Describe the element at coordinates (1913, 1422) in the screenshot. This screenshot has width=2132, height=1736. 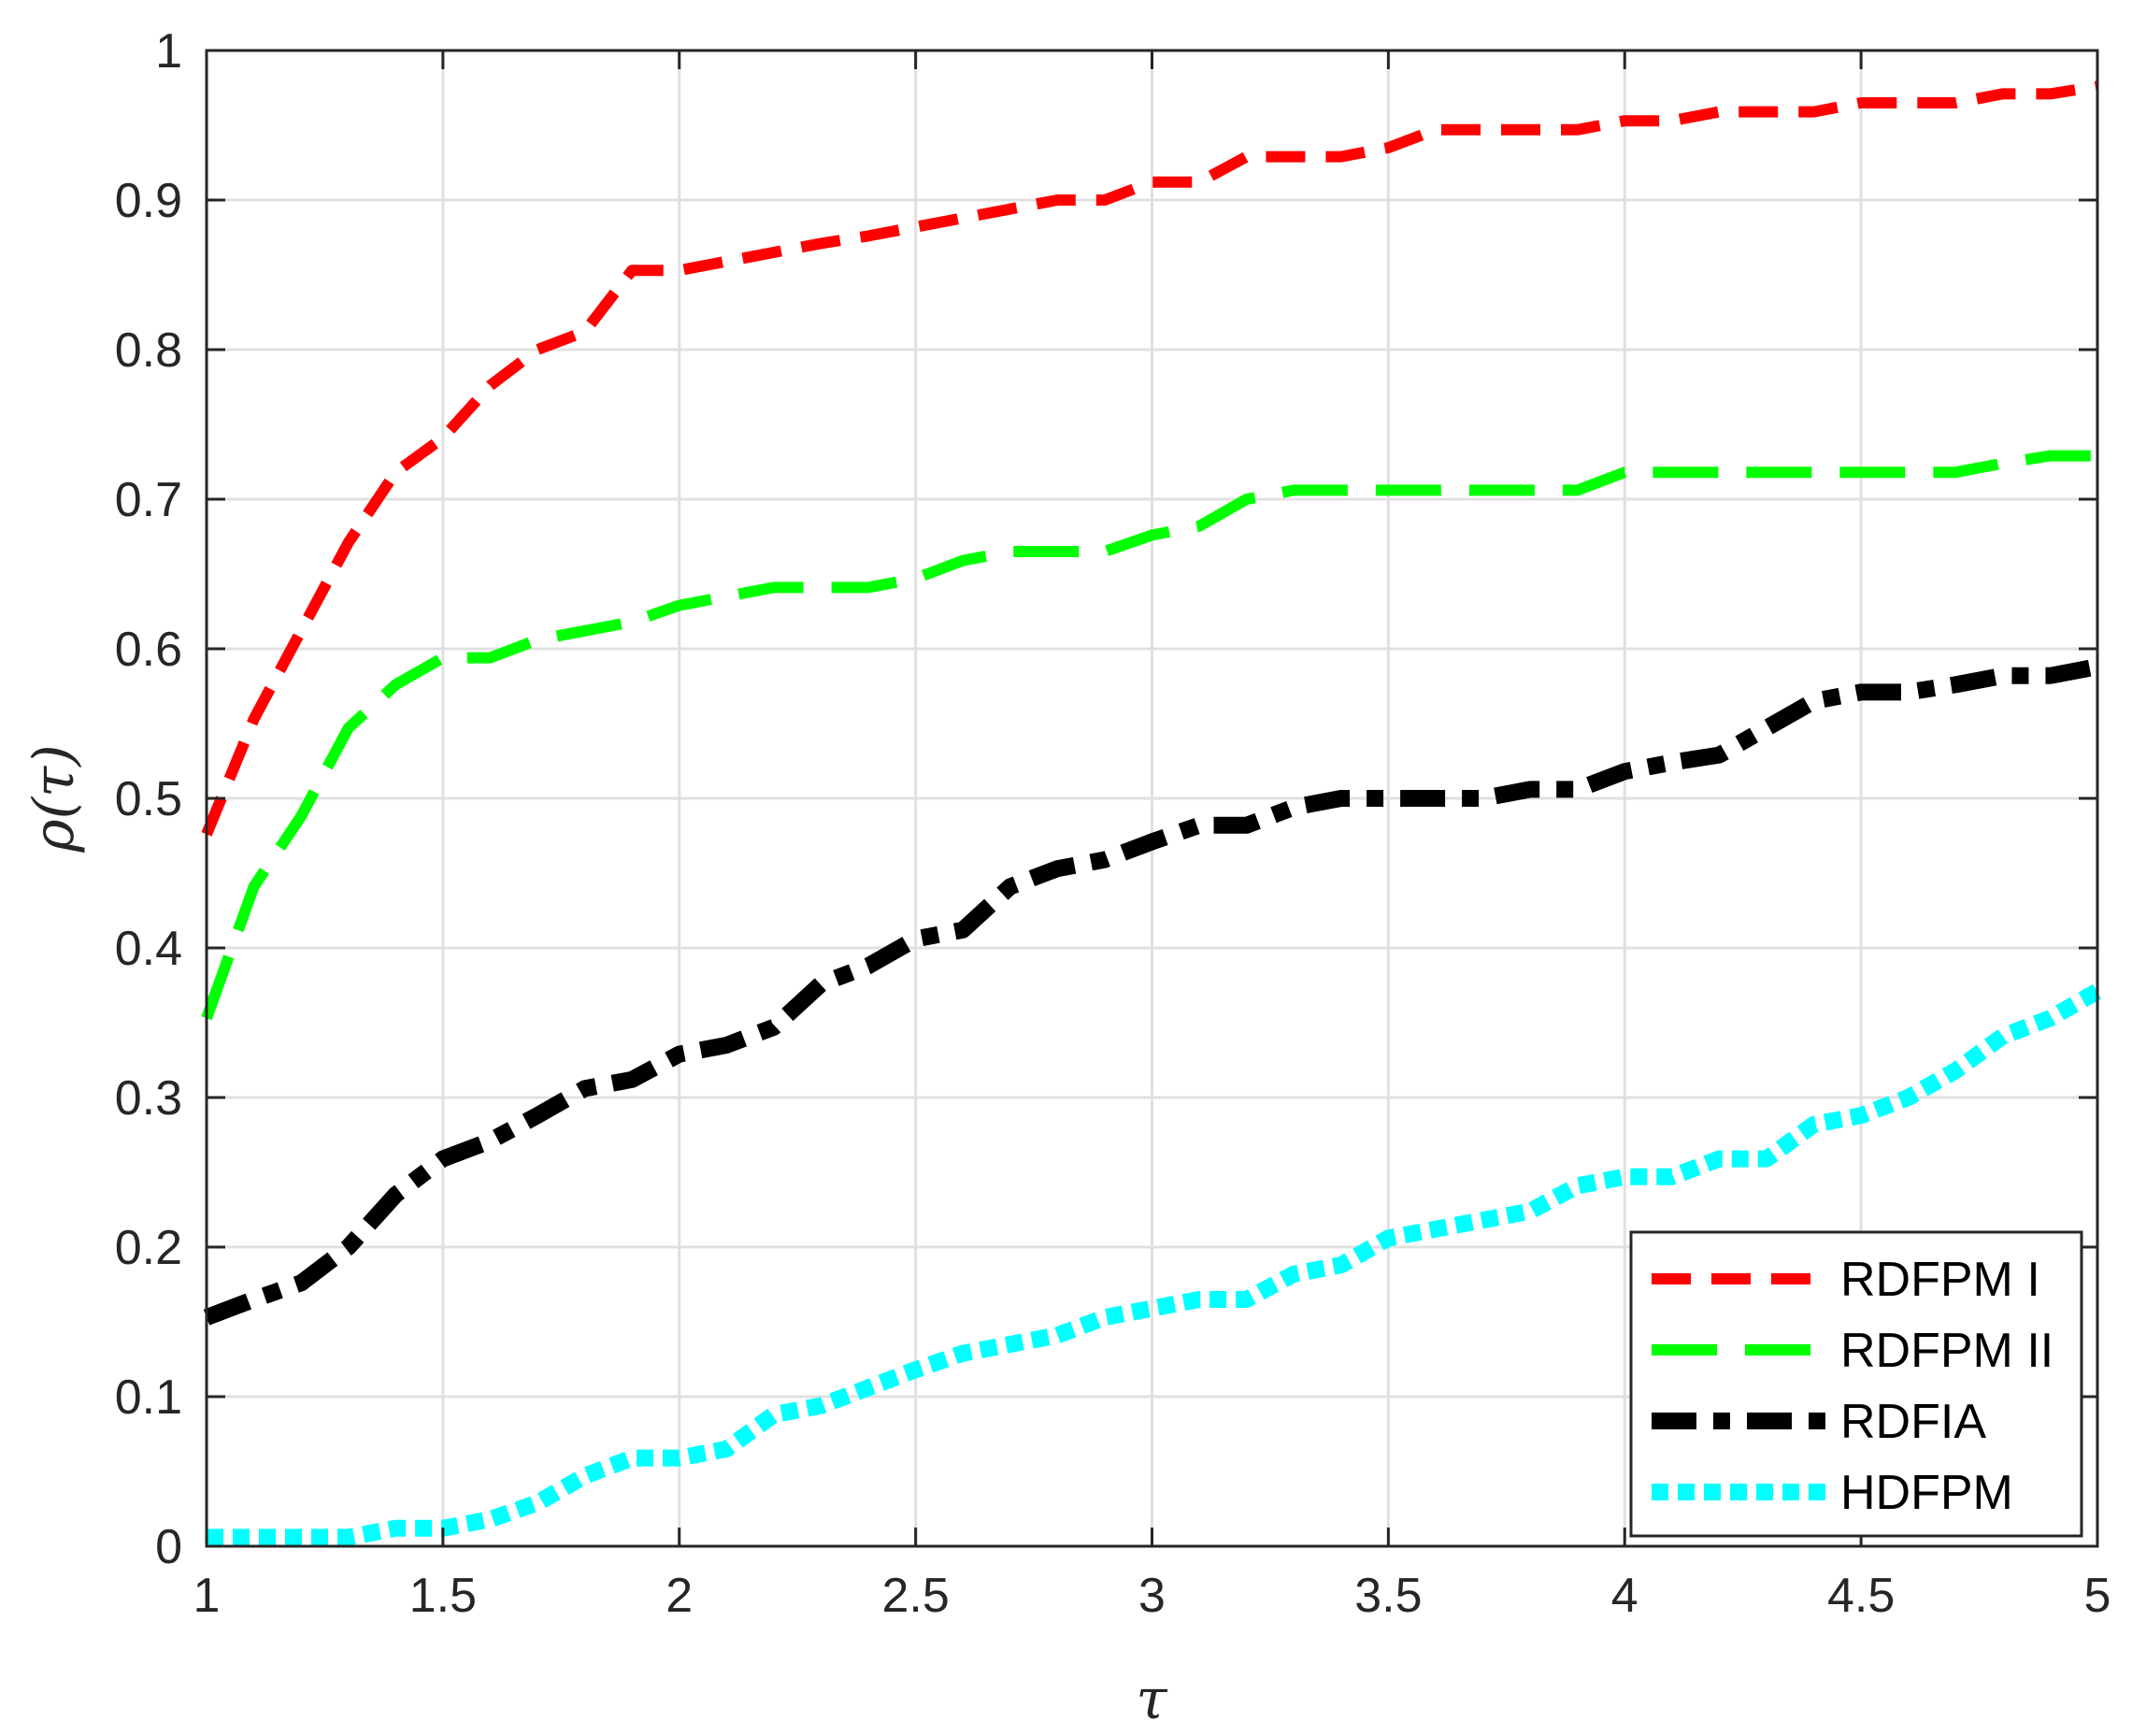
I see `legend-label: RDFIA` at that location.